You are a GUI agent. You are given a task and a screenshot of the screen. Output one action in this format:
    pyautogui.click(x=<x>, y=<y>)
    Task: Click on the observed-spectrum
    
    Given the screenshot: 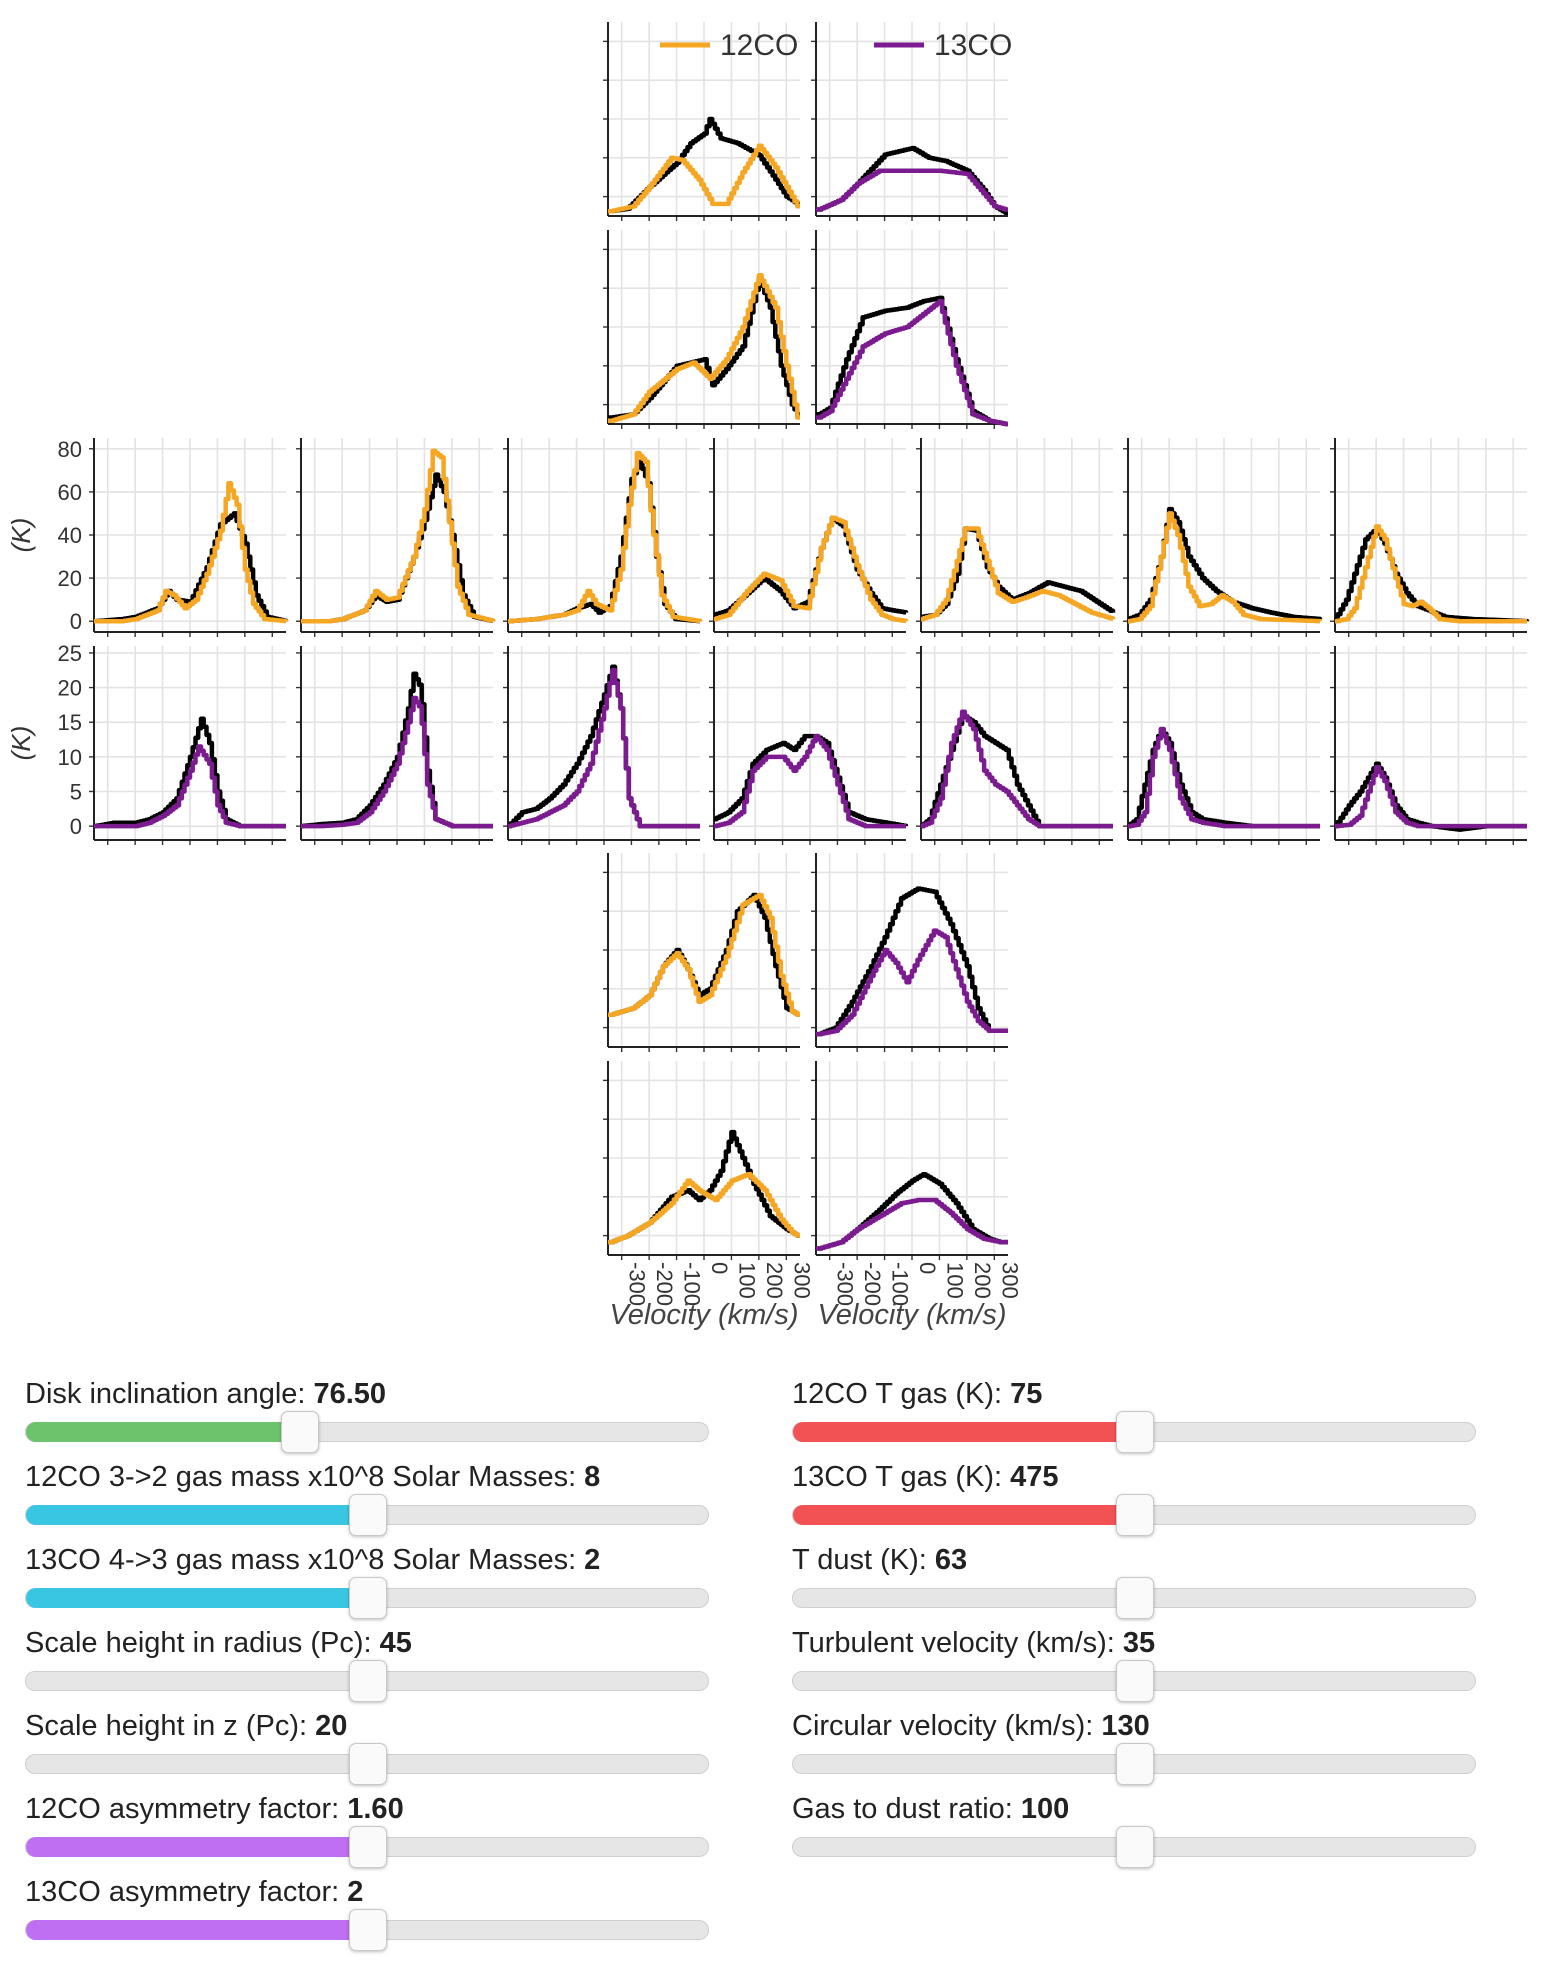 What is the action you would take?
    pyautogui.click(x=1018, y=573)
    